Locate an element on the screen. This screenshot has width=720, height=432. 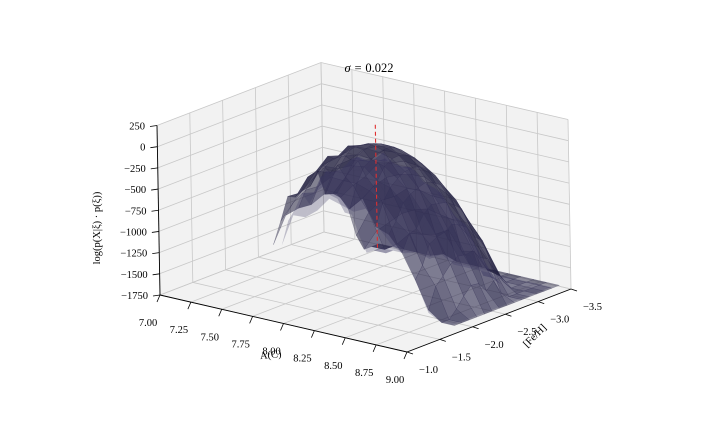
x-axis-label: A(C) is located at coordinates (270, 355).